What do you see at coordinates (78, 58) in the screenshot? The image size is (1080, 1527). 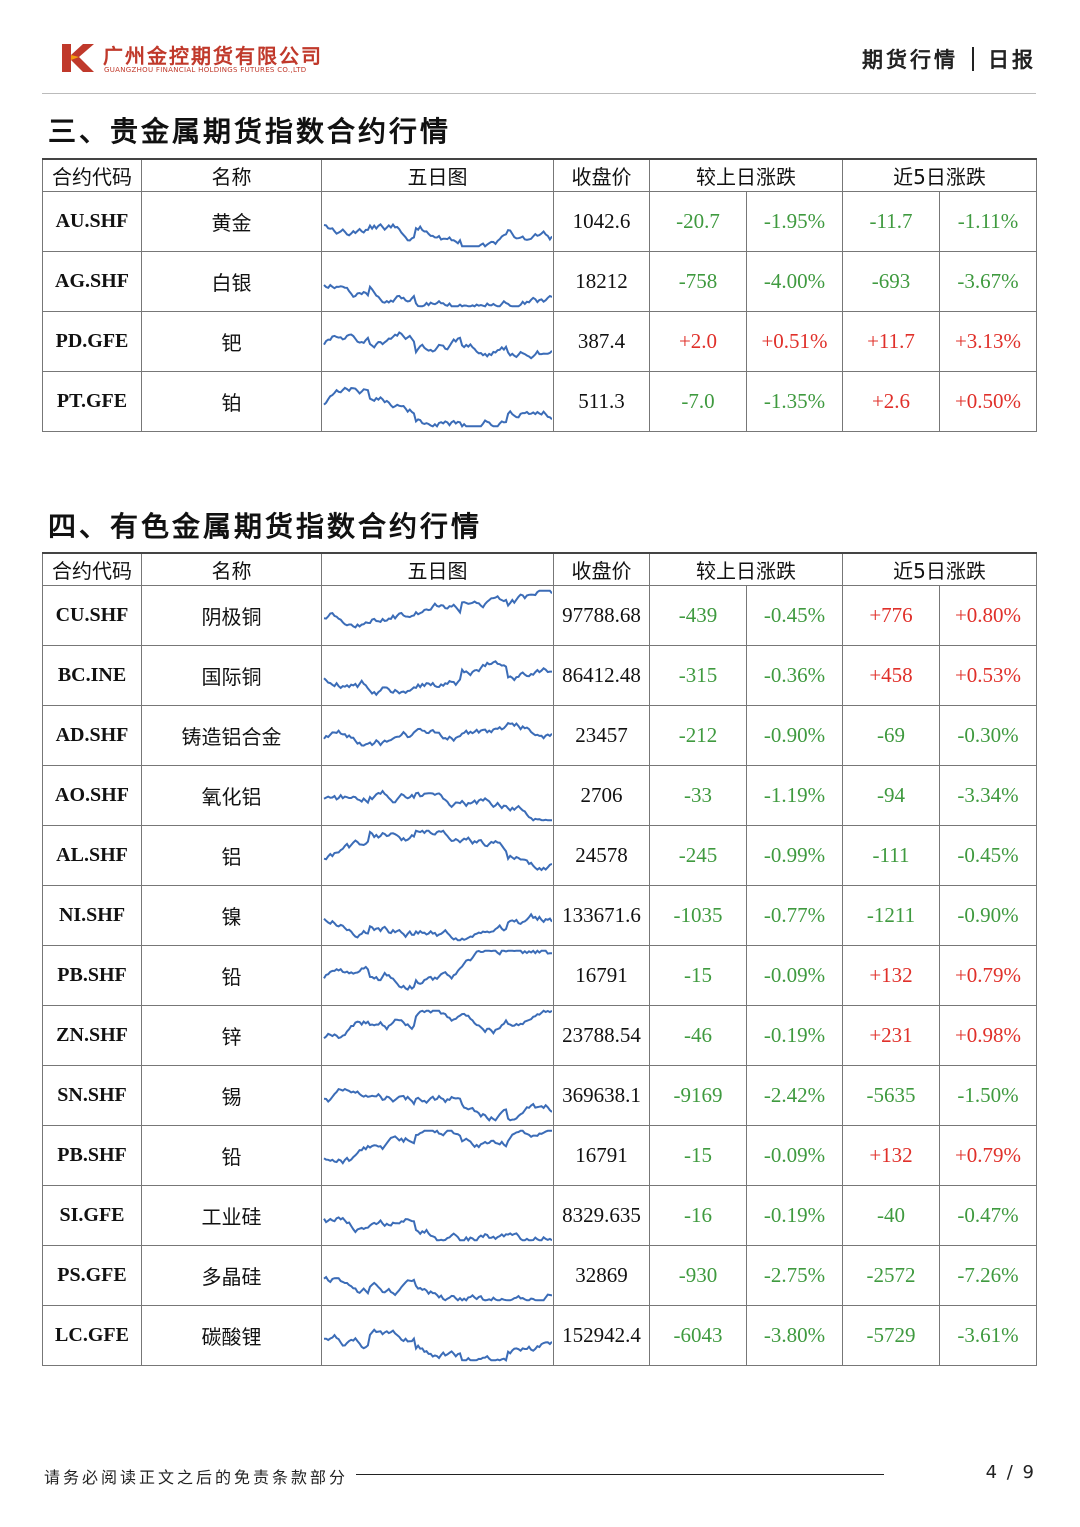 I see `company-logo-icon` at bounding box center [78, 58].